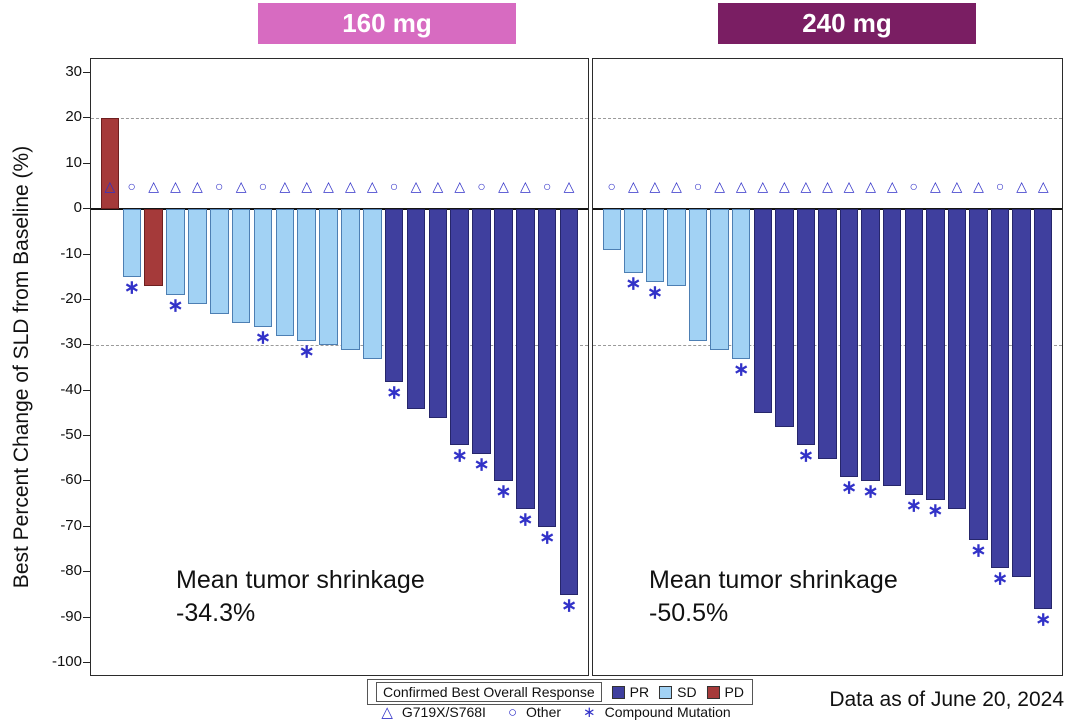 The height and width of the screenshot is (727, 1080). Describe the element at coordinates (847, 23) in the screenshot. I see `dose-header-240mg: 240 mg` at that location.